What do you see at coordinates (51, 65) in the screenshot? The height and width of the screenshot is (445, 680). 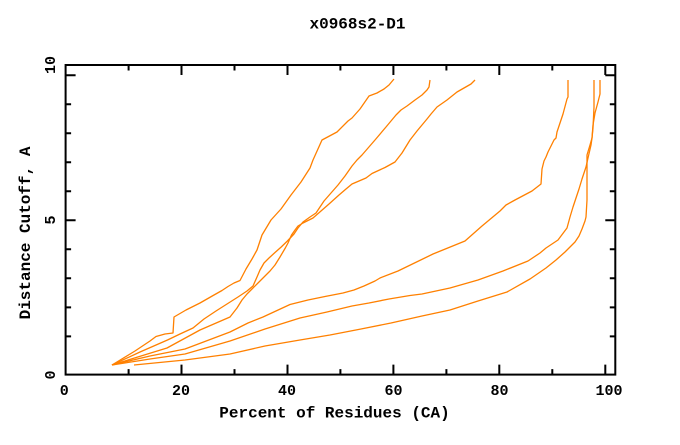 I see `svg-text: 10` at bounding box center [51, 65].